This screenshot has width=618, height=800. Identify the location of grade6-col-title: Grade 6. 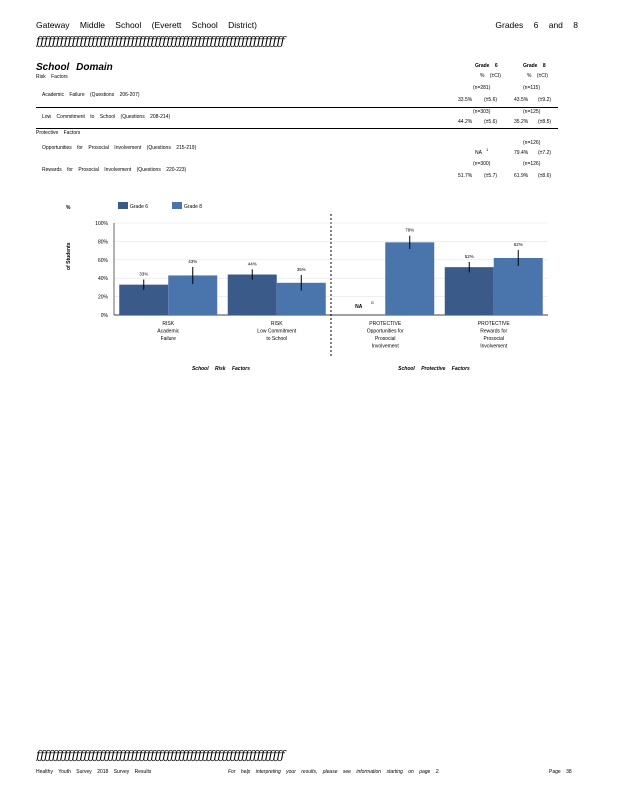
(486, 66).